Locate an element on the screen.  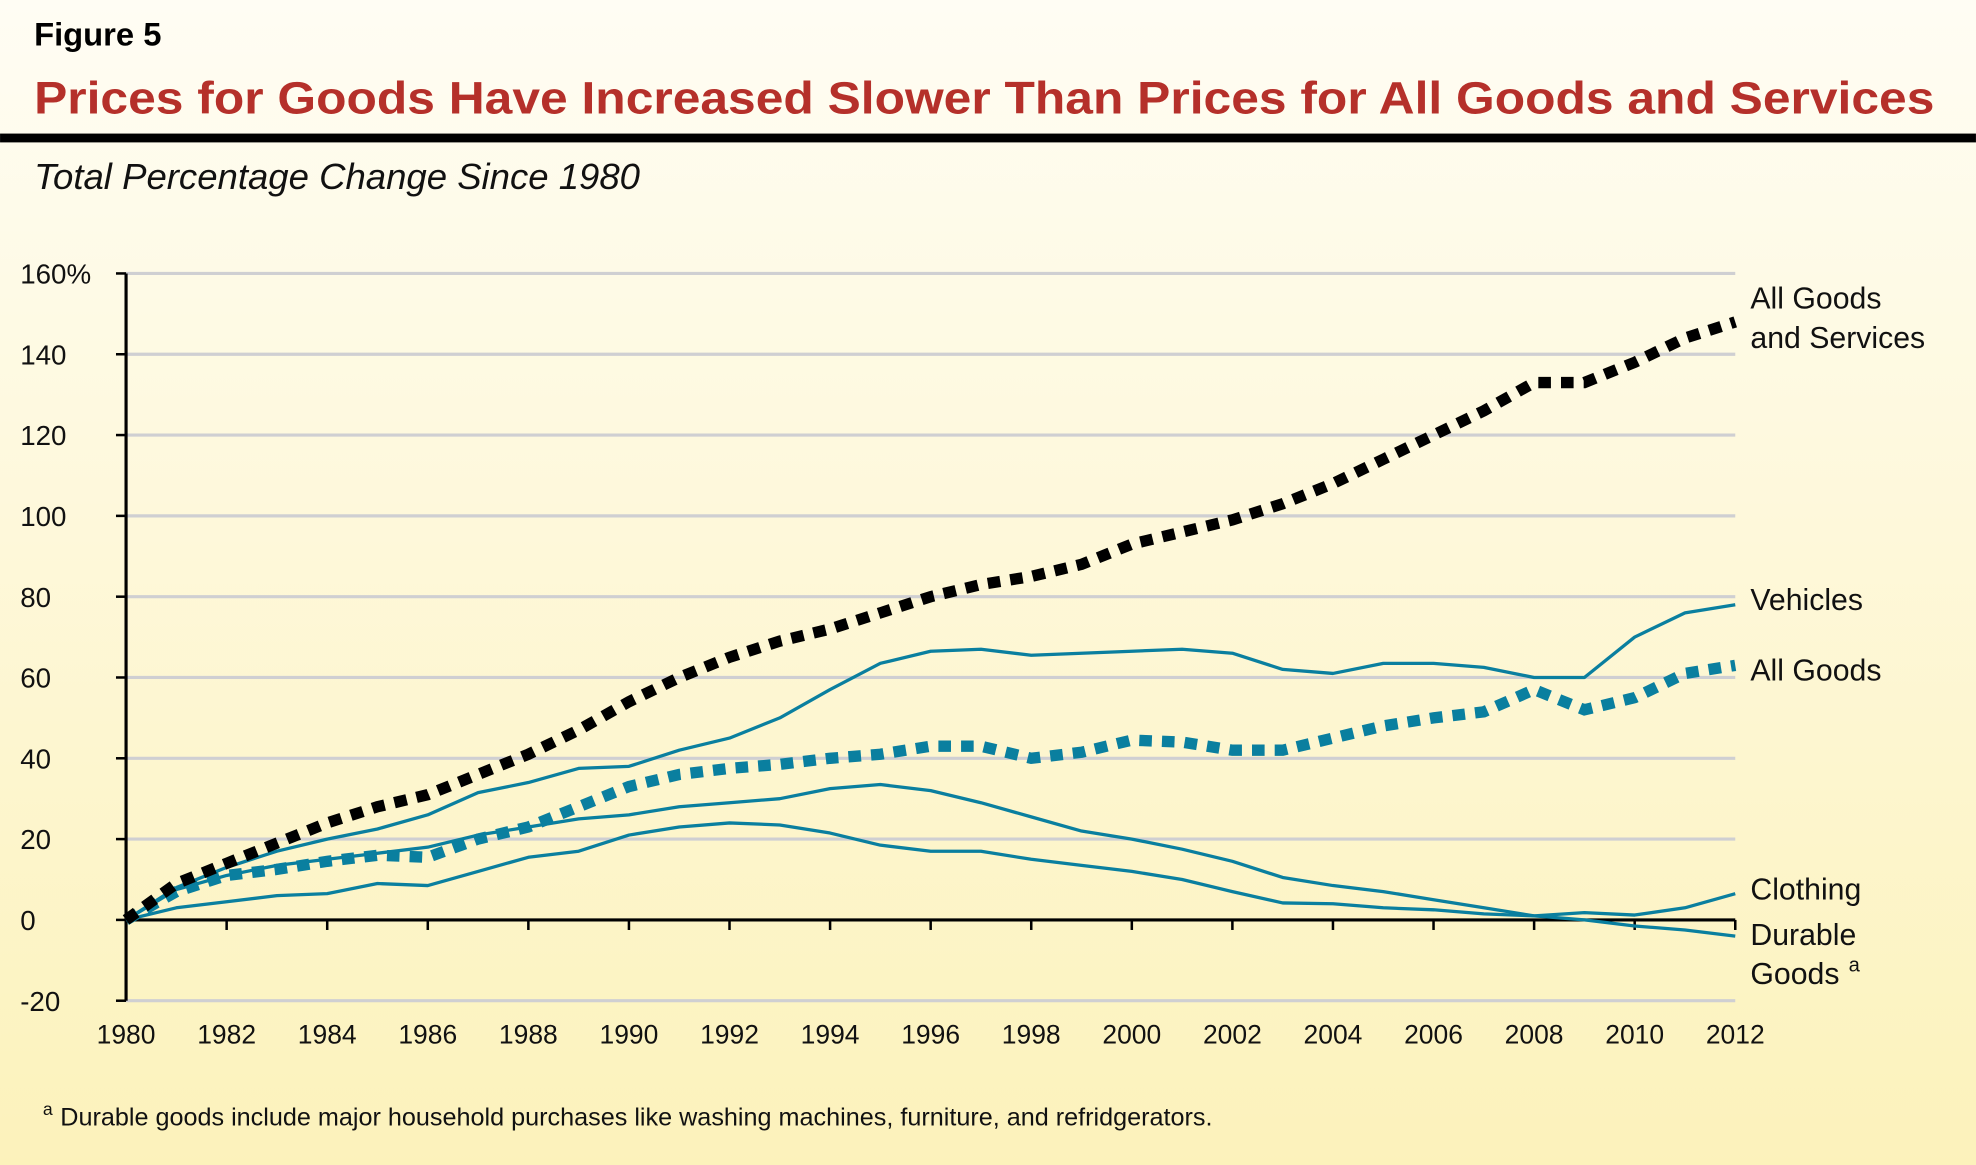
footnote-marker: a is located at coordinates (48, 1109).